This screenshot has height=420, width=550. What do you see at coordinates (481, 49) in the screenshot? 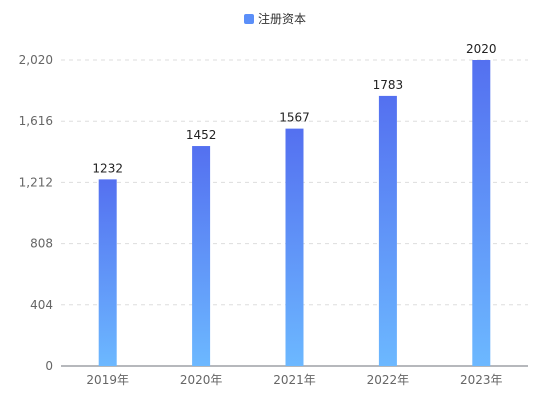
I see `data-label: 2020` at bounding box center [481, 49].